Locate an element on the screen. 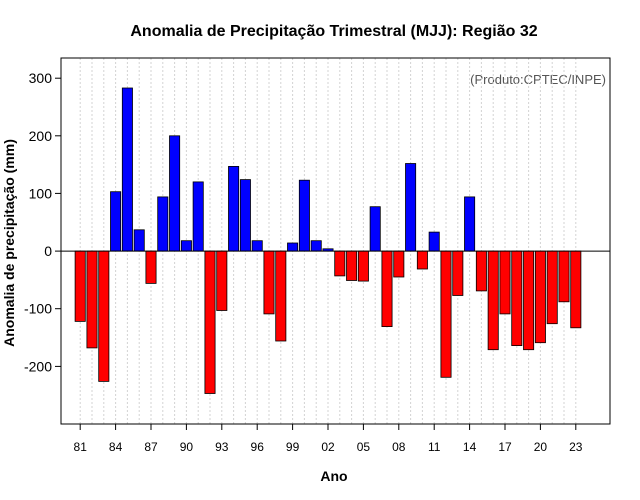 The width and height of the screenshot is (640, 500). x-tick-label: 96 is located at coordinates (258, 447).